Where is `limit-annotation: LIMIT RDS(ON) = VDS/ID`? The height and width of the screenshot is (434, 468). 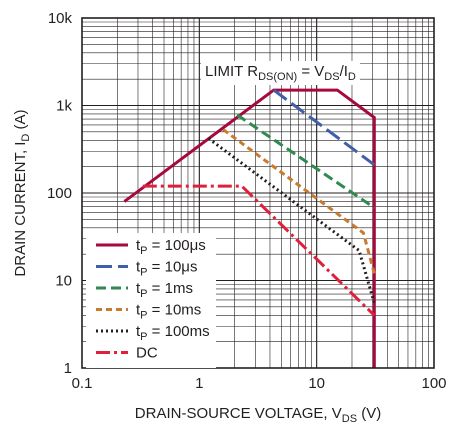
limit-annotation: LIMIT RDS(ON) = VDS/ID is located at coordinates (280, 73).